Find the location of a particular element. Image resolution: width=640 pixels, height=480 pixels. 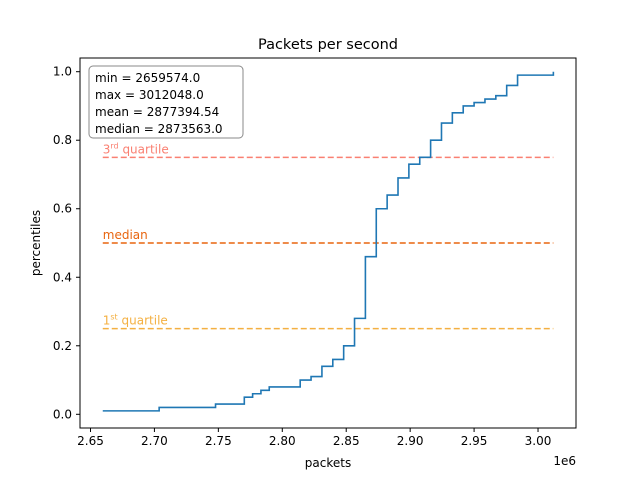

stats-min: min = 2659574.0 is located at coordinates (147, 78).